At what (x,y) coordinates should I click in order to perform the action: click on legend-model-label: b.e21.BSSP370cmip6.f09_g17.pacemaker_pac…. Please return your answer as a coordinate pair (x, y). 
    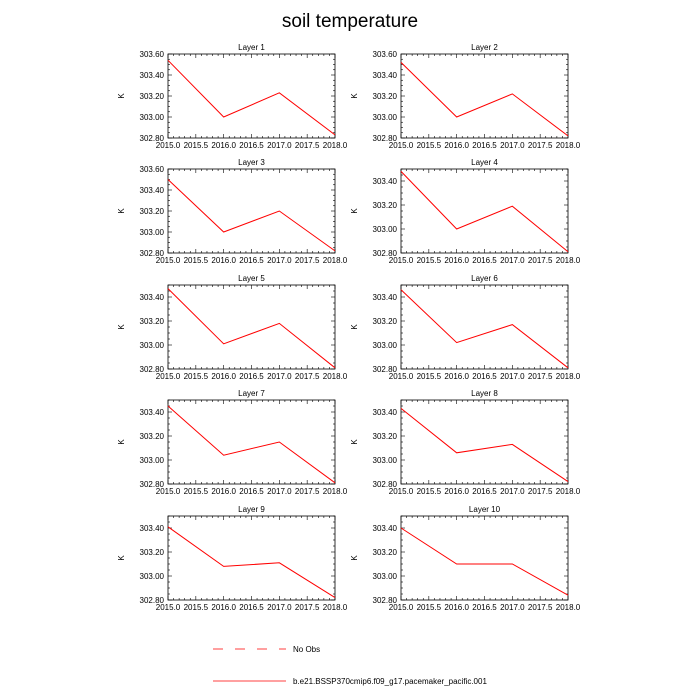
    Looking at the image, I should click on (390, 681).